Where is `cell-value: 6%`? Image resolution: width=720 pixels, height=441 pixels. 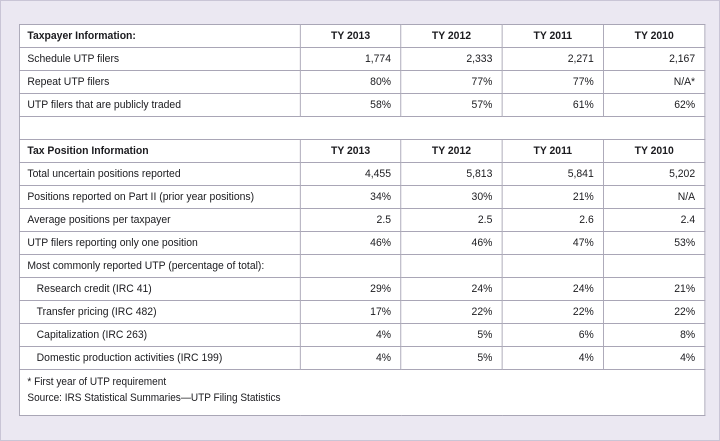
cell-value: 6% is located at coordinates (552, 335).